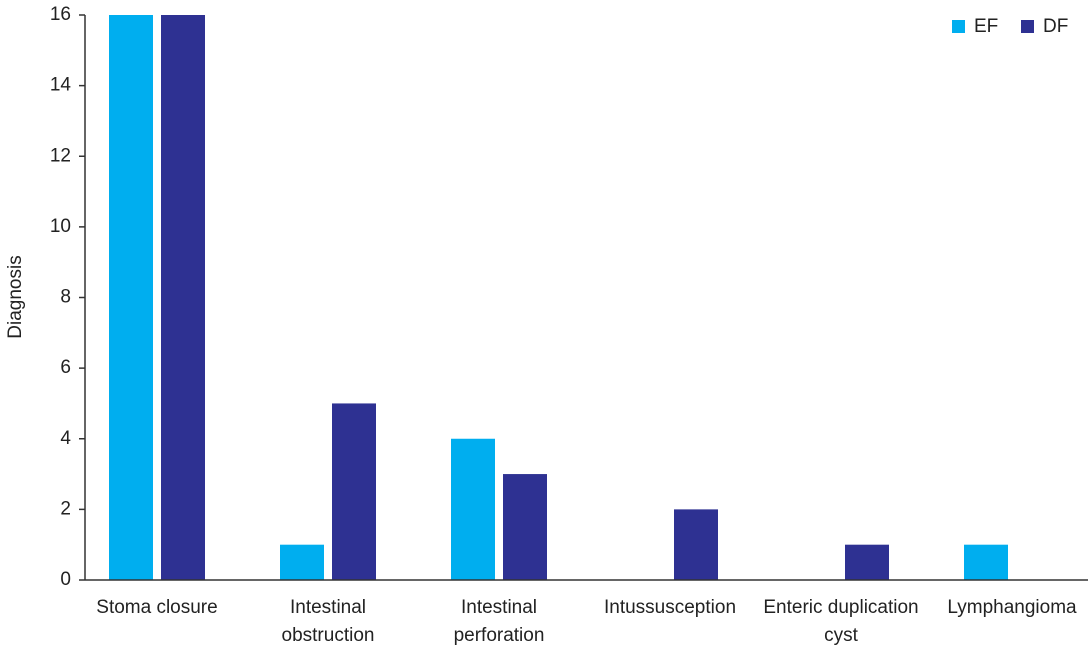 The image size is (1092, 655). Describe the element at coordinates (670, 607) in the screenshot. I see `x-tick-label: Intussusception` at that location.